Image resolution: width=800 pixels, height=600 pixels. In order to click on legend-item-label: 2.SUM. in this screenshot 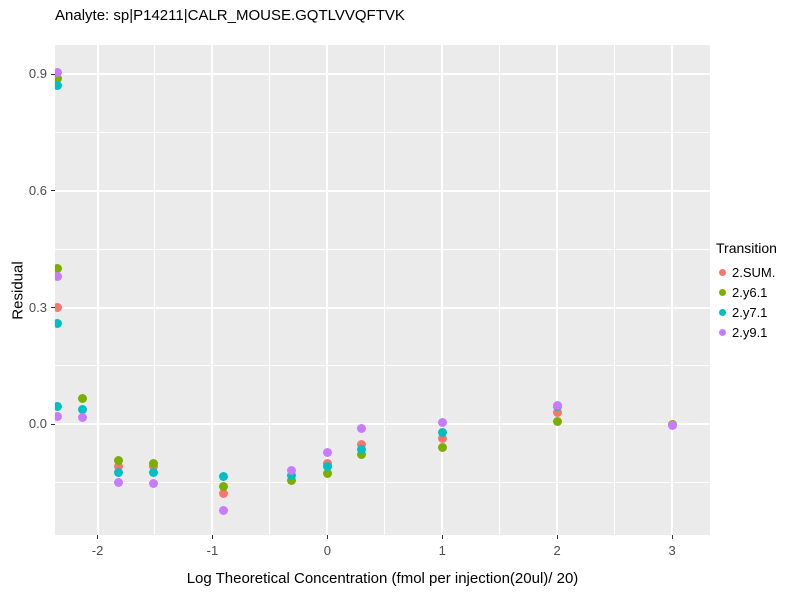, I will do `click(754, 272)`.